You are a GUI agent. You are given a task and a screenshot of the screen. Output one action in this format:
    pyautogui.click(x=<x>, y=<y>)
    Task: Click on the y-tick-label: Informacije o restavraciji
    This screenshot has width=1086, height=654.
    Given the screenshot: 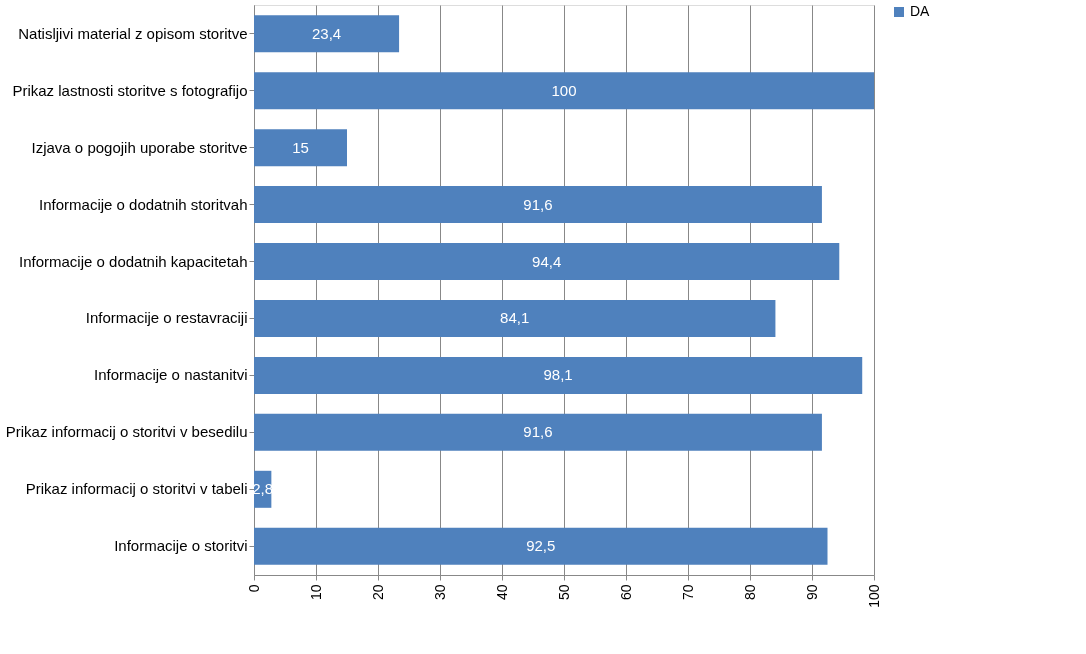 What is the action you would take?
    pyautogui.click(x=166, y=318)
    